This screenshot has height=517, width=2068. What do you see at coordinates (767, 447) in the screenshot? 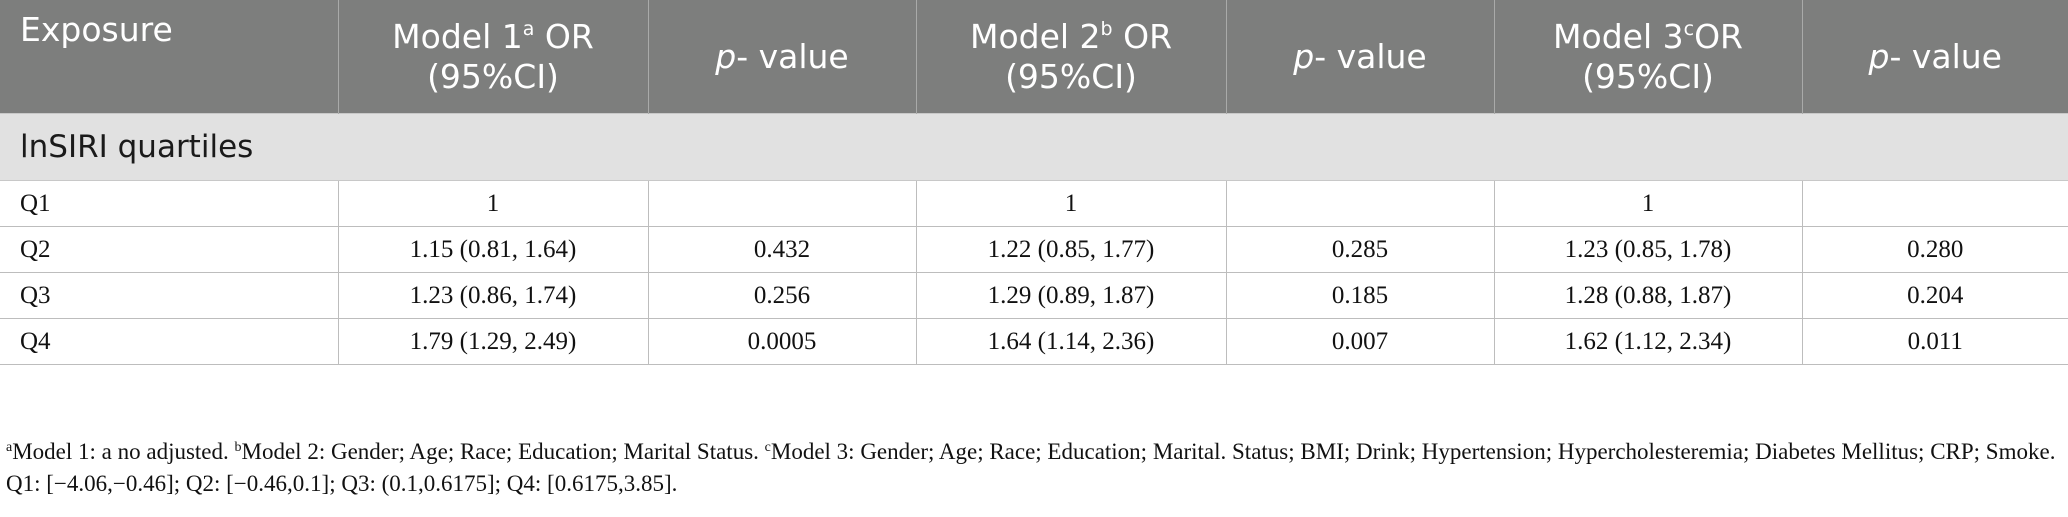
I see `footnote-marker-c: c` at bounding box center [767, 447].